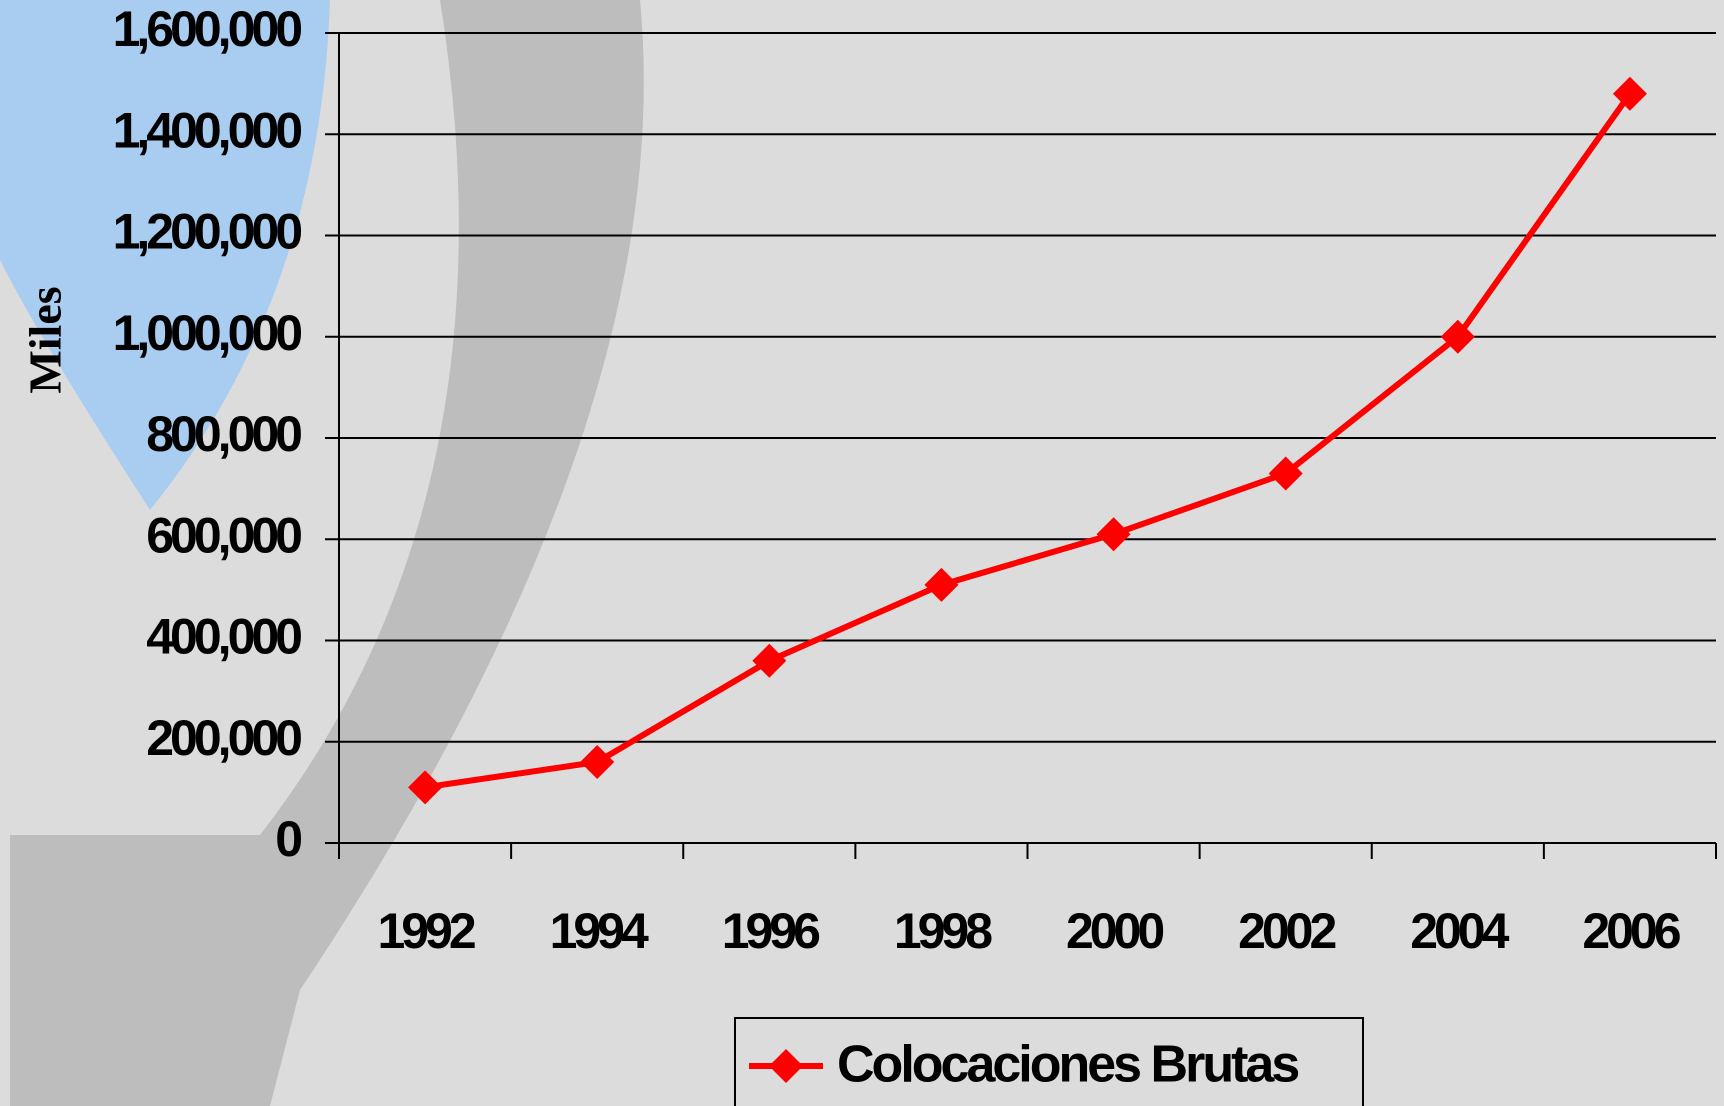 This screenshot has height=1106, width=1724. Describe the element at coordinates (223, 738) in the screenshot. I see `y-tick-label: 200,000` at that location.